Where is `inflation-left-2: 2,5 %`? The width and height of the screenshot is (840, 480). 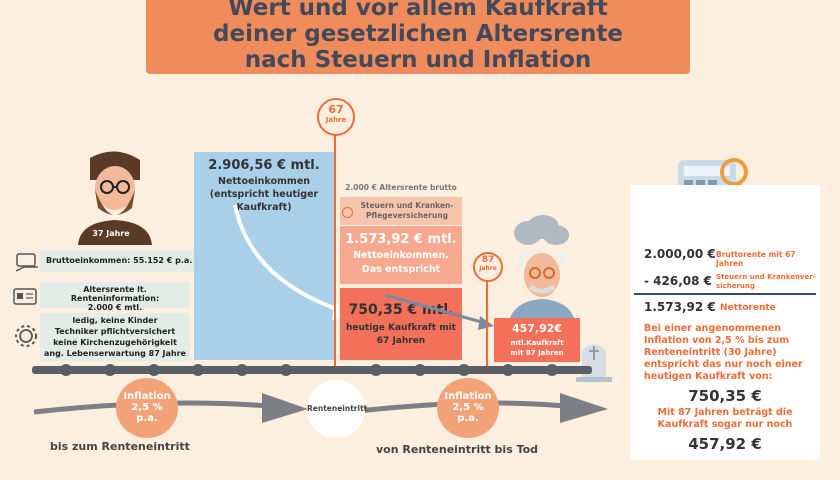
inflation-left-2: 2,5 % is located at coordinates (147, 407).